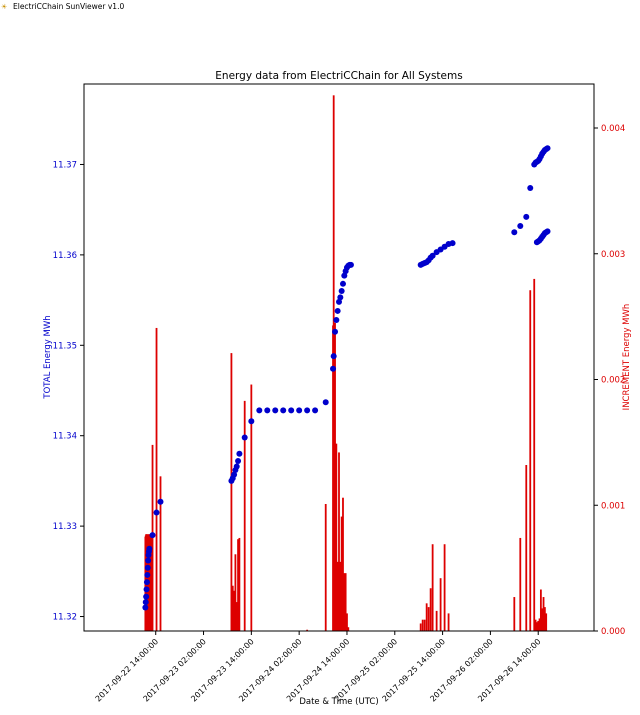 The height and width of the screenshot is (715, 640). I want to click on left-tick-label: 11.34, so click(65, 437).